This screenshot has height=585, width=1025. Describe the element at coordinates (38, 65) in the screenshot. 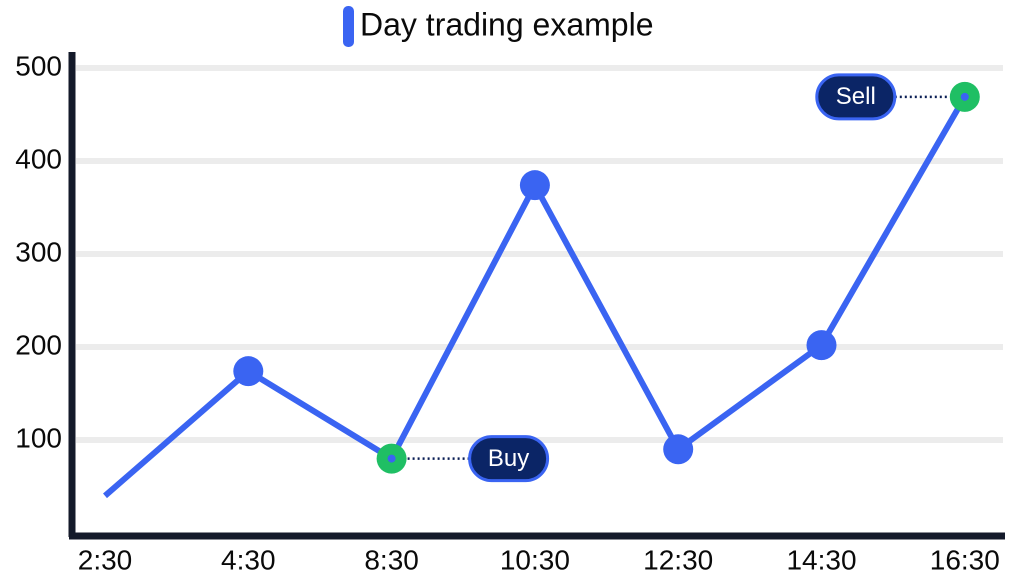

I see `y-tick-label: 500` at that location.